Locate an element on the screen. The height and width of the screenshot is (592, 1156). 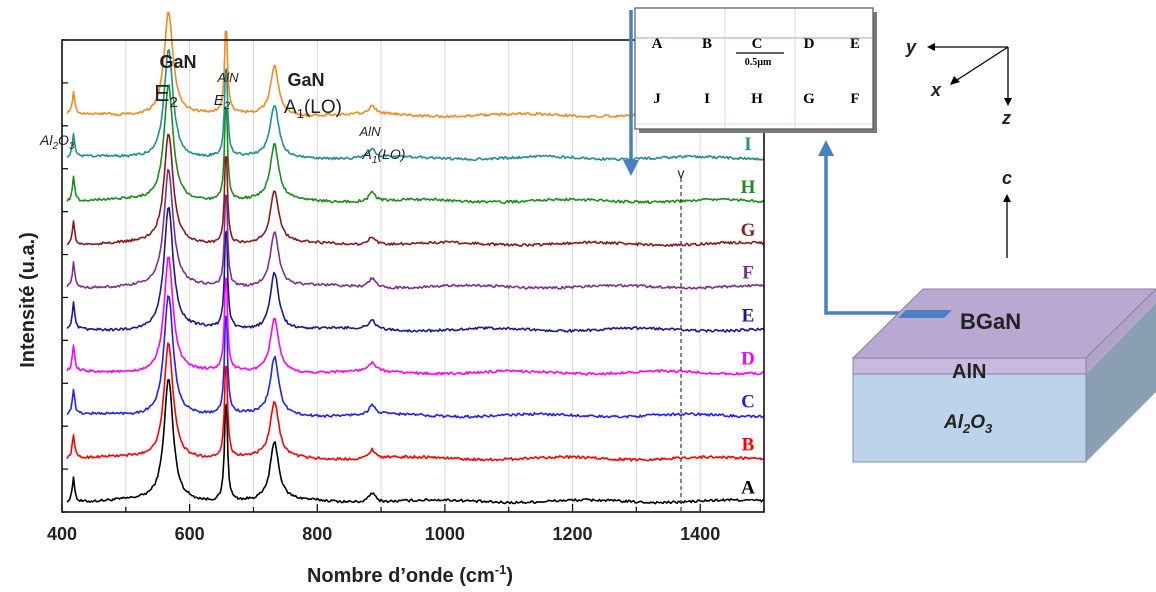
y-axis-label: Intensité (u.a.) is located at coordinates (28, 300).